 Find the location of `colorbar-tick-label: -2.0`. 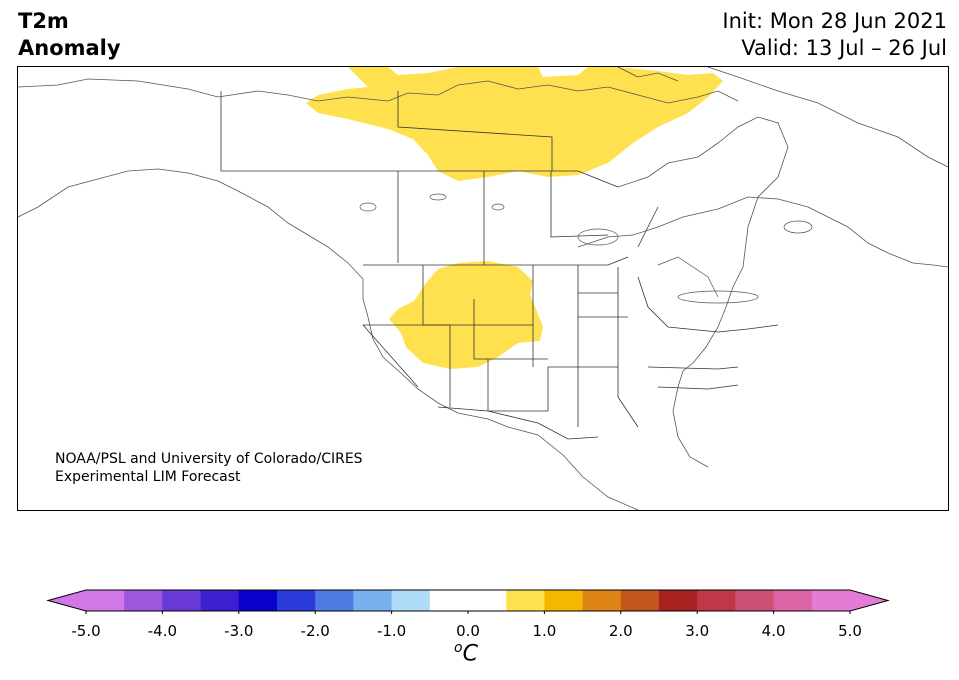

colorbar-tick-label: -2.0 is located at coordinates (315, 631).